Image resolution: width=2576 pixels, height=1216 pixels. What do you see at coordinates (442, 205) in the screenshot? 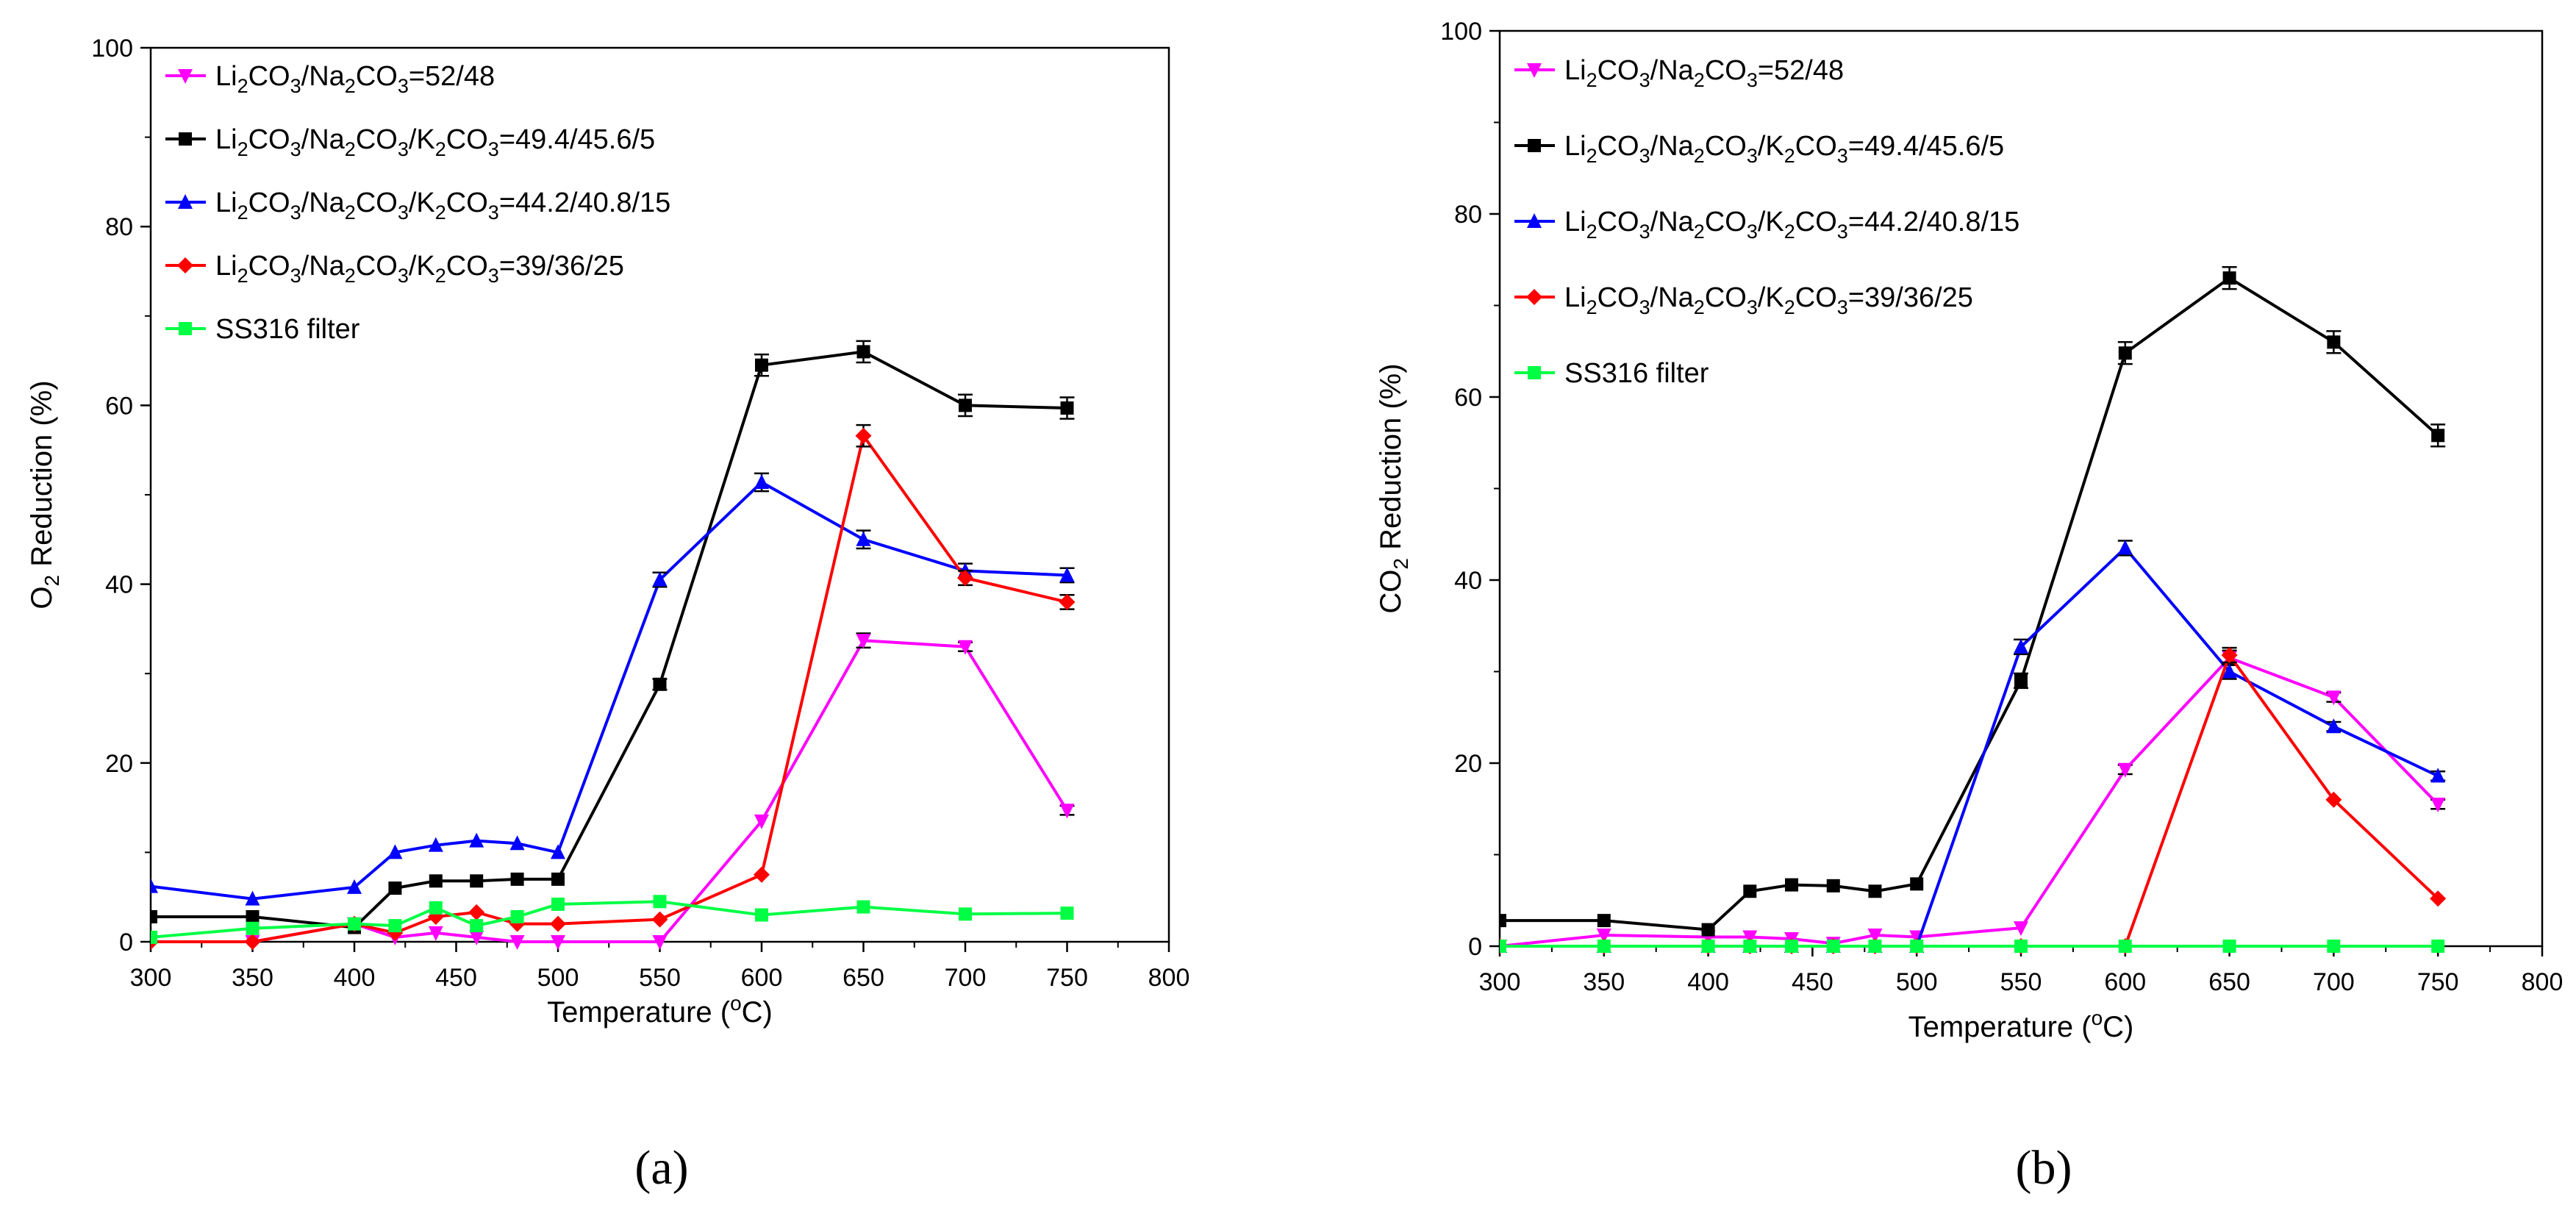
I see `legend-label: Li2CO3/Na2CO3/K2CO3=44.2/40.8/15` at bounding box center [442, 205].